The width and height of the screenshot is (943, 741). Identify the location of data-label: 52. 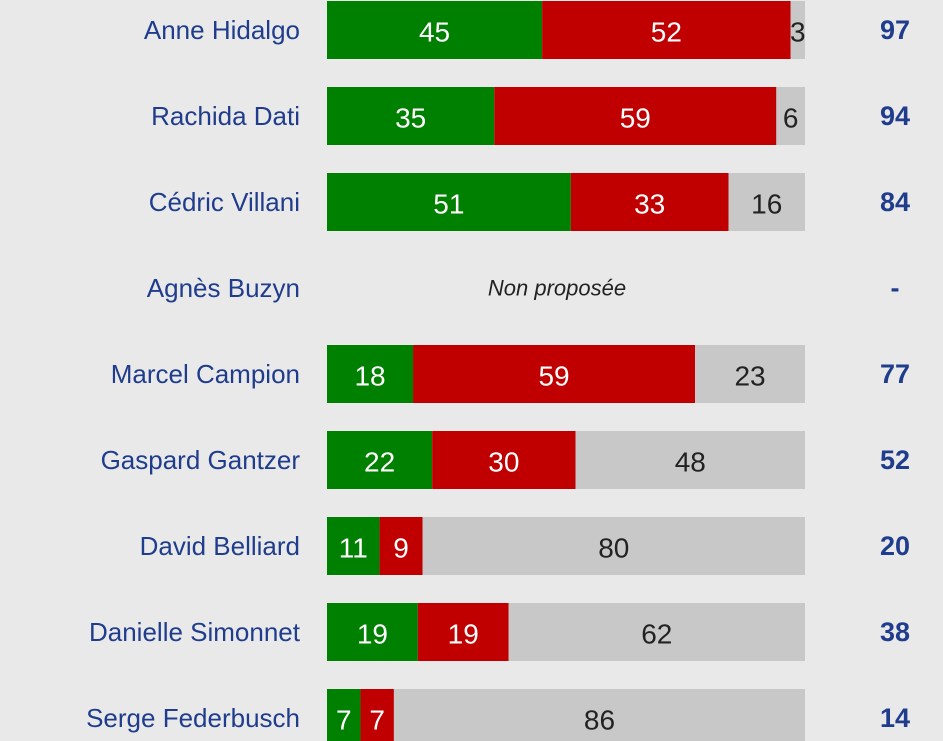
(666, 32).